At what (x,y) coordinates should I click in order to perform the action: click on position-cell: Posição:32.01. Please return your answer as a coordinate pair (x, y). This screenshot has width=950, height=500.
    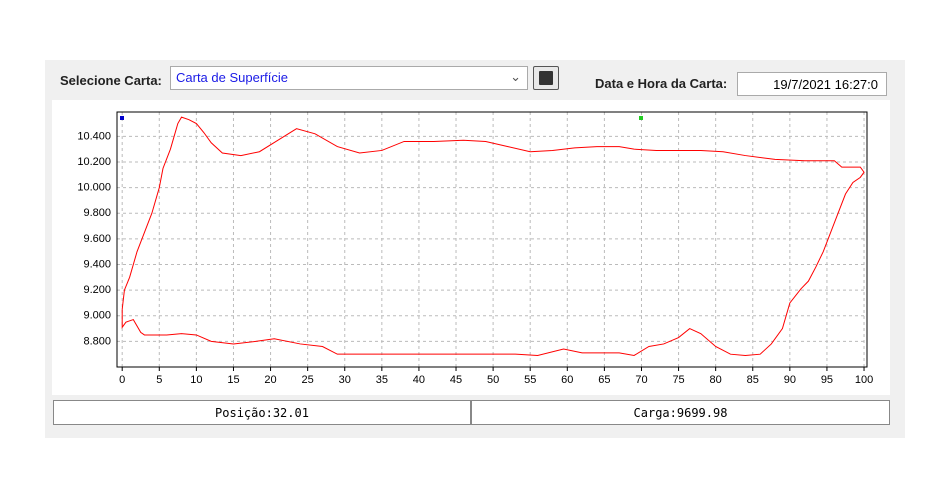
    Looking at the image, I should click on (262, 412).